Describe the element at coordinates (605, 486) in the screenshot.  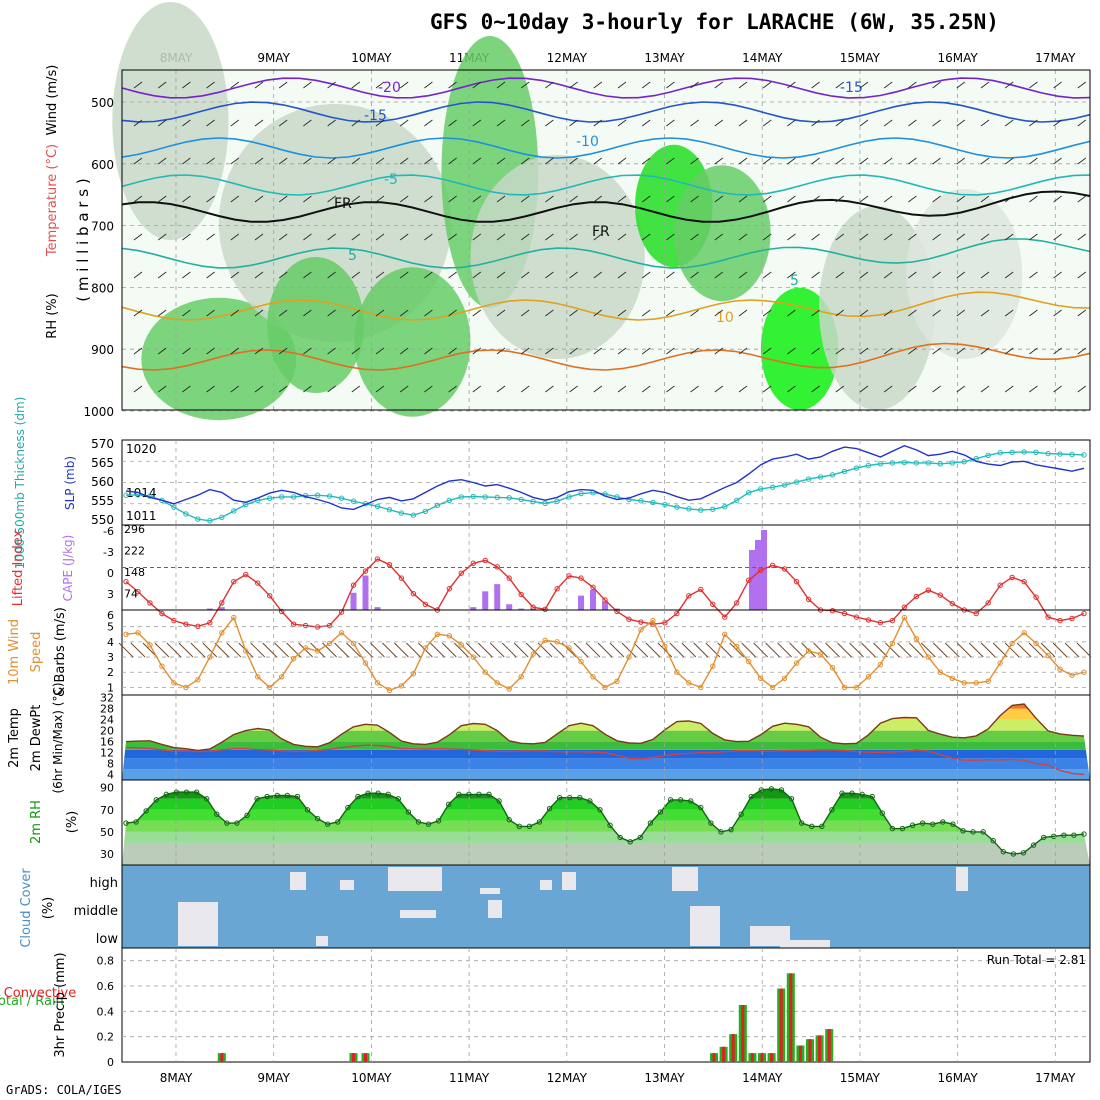
I see `thickness-series` at that location.